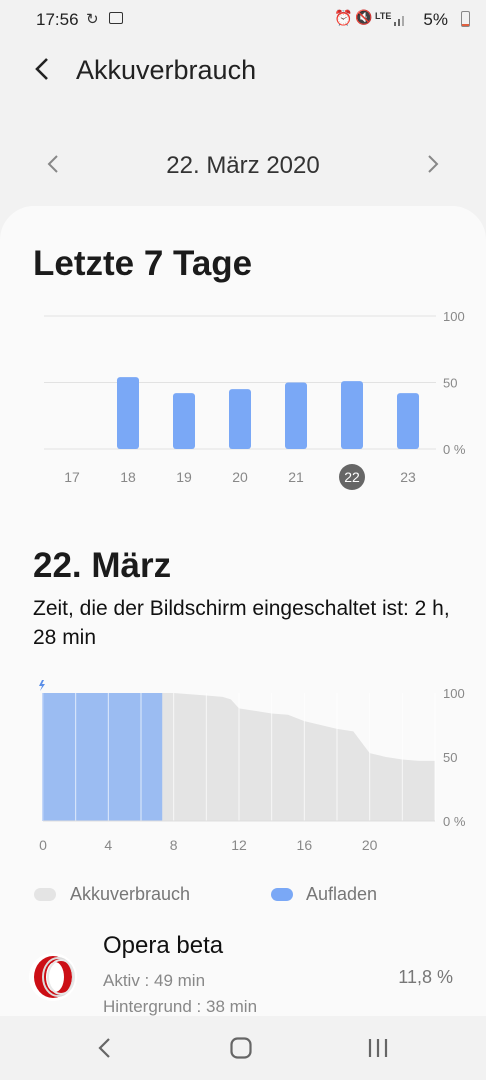  Describe the element at coordinates (465, 19) in the screenshot. I see `battery-icon` at that location.